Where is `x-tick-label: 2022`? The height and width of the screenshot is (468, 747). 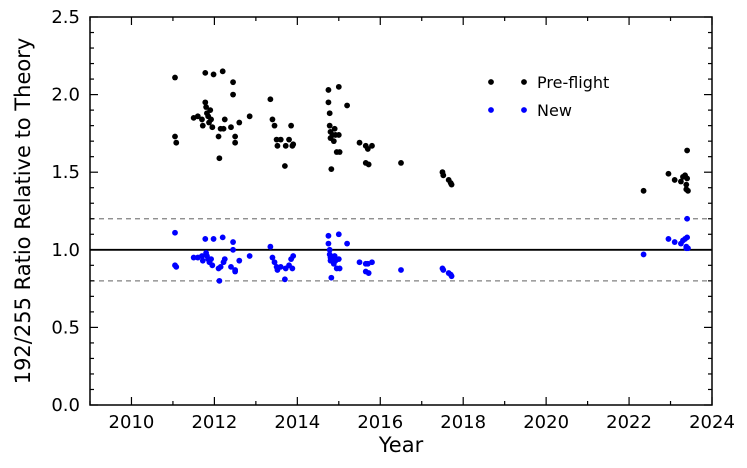 x-tick-label: 2022 is located at coordinates (629, 422).